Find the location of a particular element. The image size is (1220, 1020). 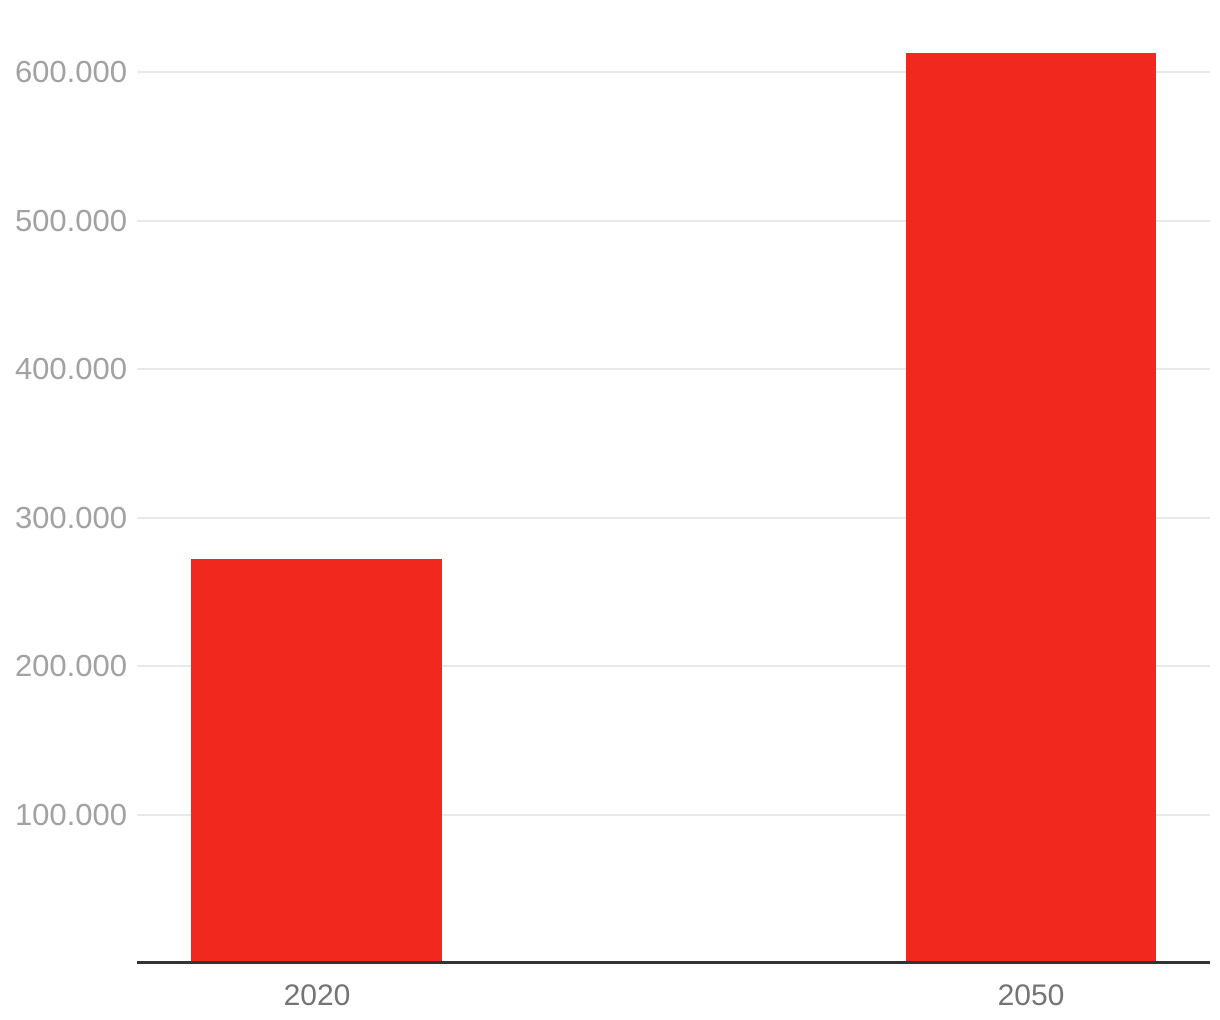

y-tick-label-600000: 600.000 is located at coordinates (70, 71).